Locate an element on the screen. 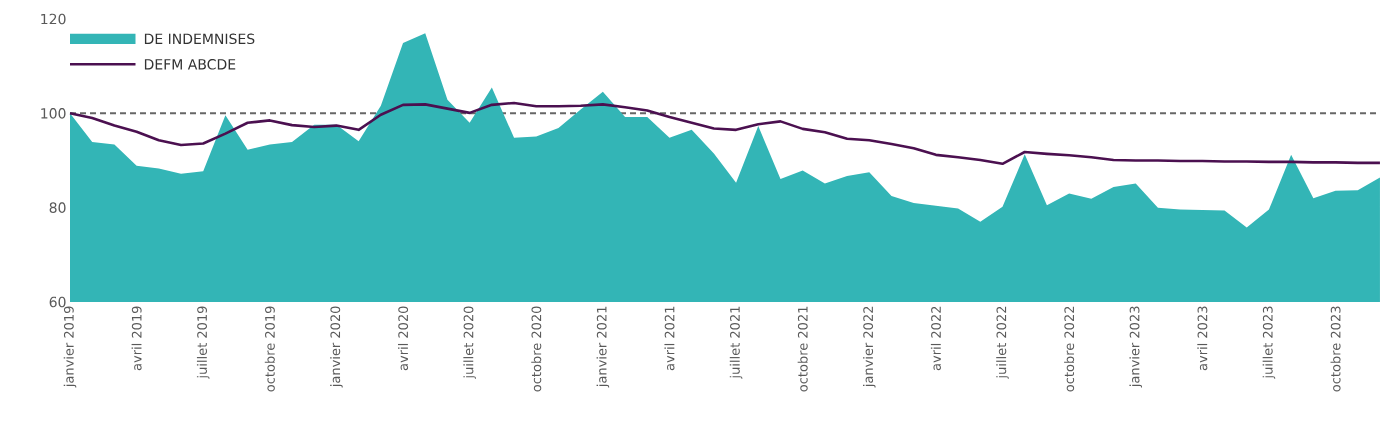 The width and height of the screenshot is (1397, 428). x-tick-label: janvier 2023 is located at coordinates (1136, 347).